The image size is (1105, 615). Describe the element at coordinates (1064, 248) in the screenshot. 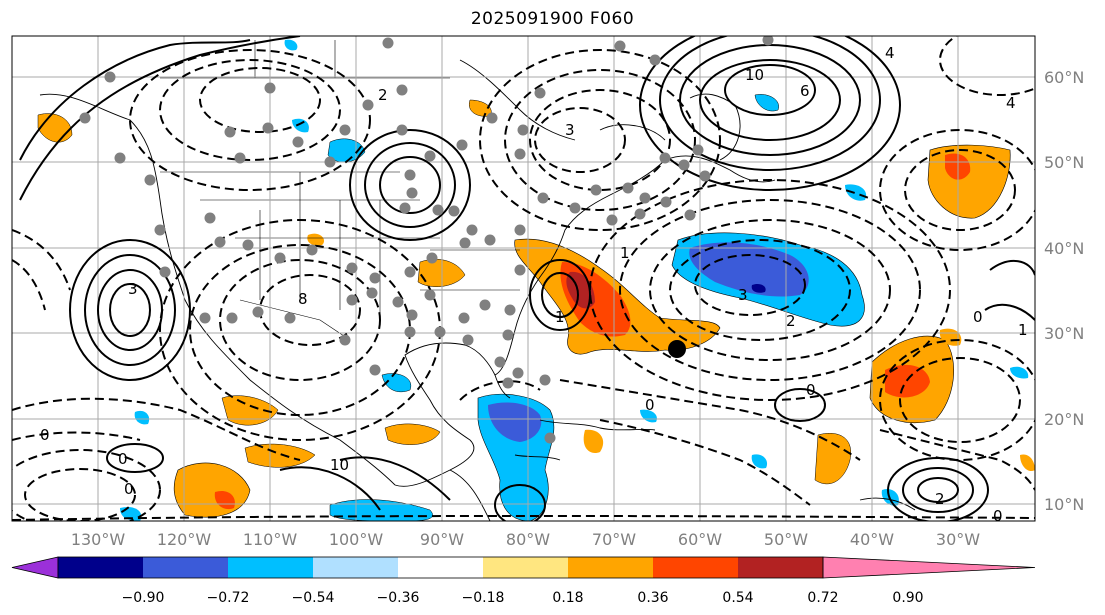

I see `lat-label-40: 40°N` at that location.